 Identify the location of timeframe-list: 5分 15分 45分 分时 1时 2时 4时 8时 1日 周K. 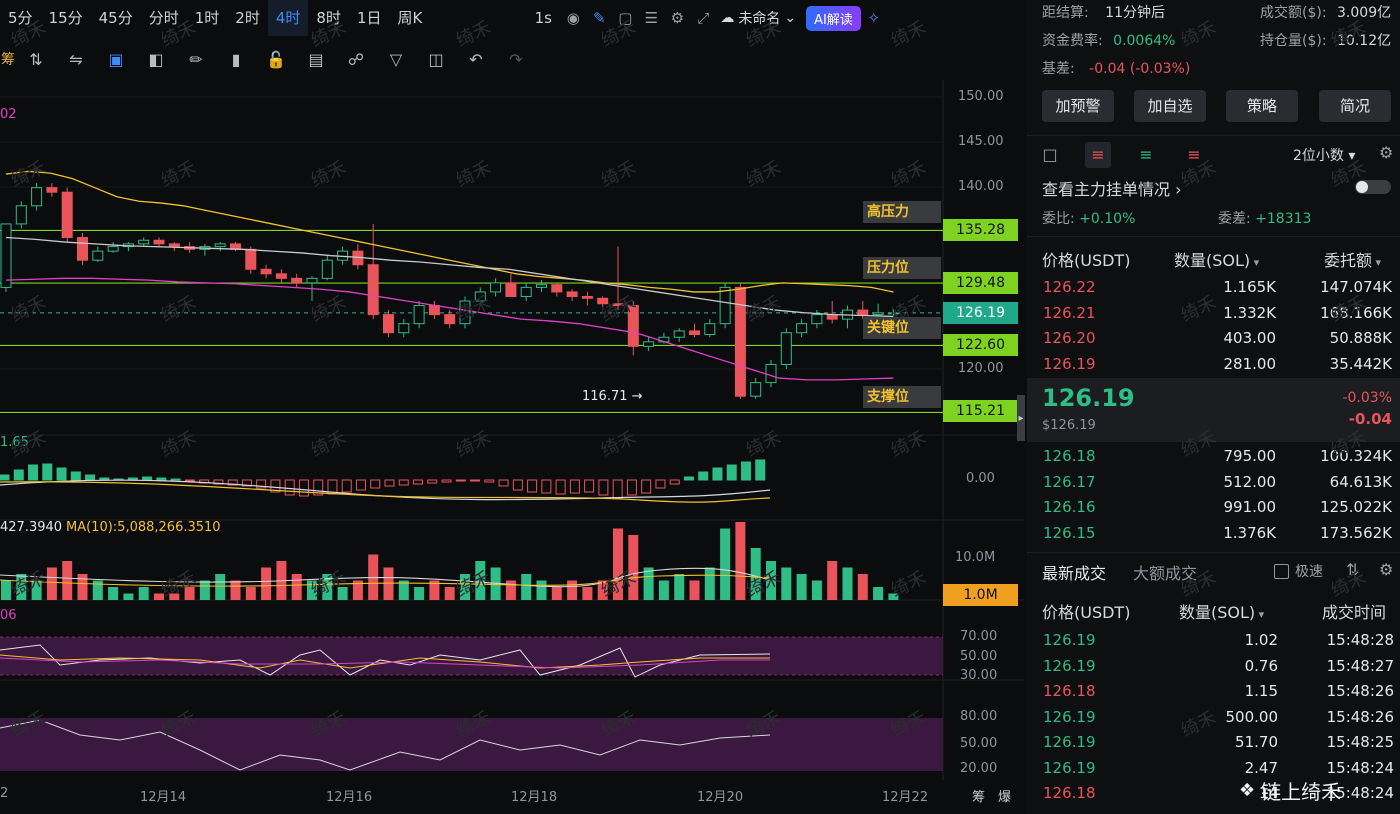
(215, 18).